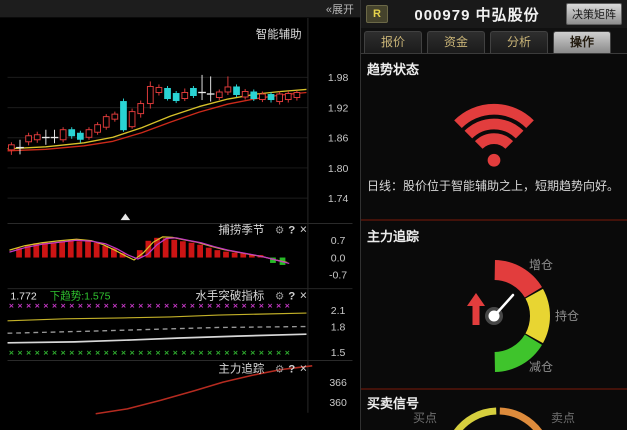 The image size is (627, 430). I want to click on axis-tick-label: 1.98, so click(338, 78).